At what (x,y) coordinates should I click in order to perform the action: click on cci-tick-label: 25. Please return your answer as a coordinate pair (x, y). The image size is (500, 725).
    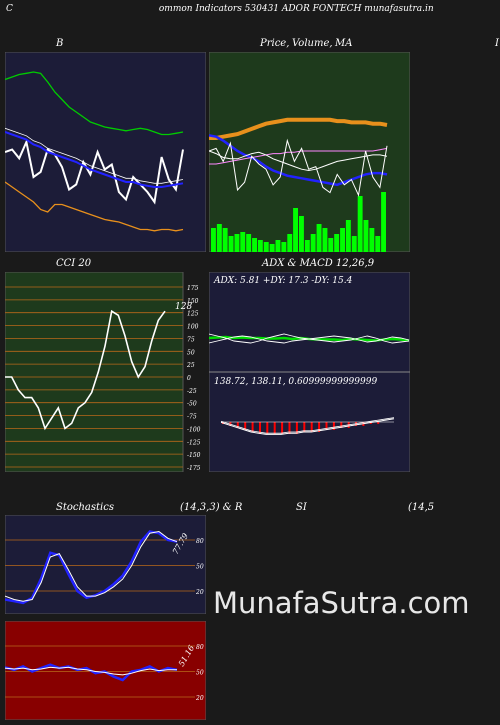
    Looking at the image, I should click on (190, 365).